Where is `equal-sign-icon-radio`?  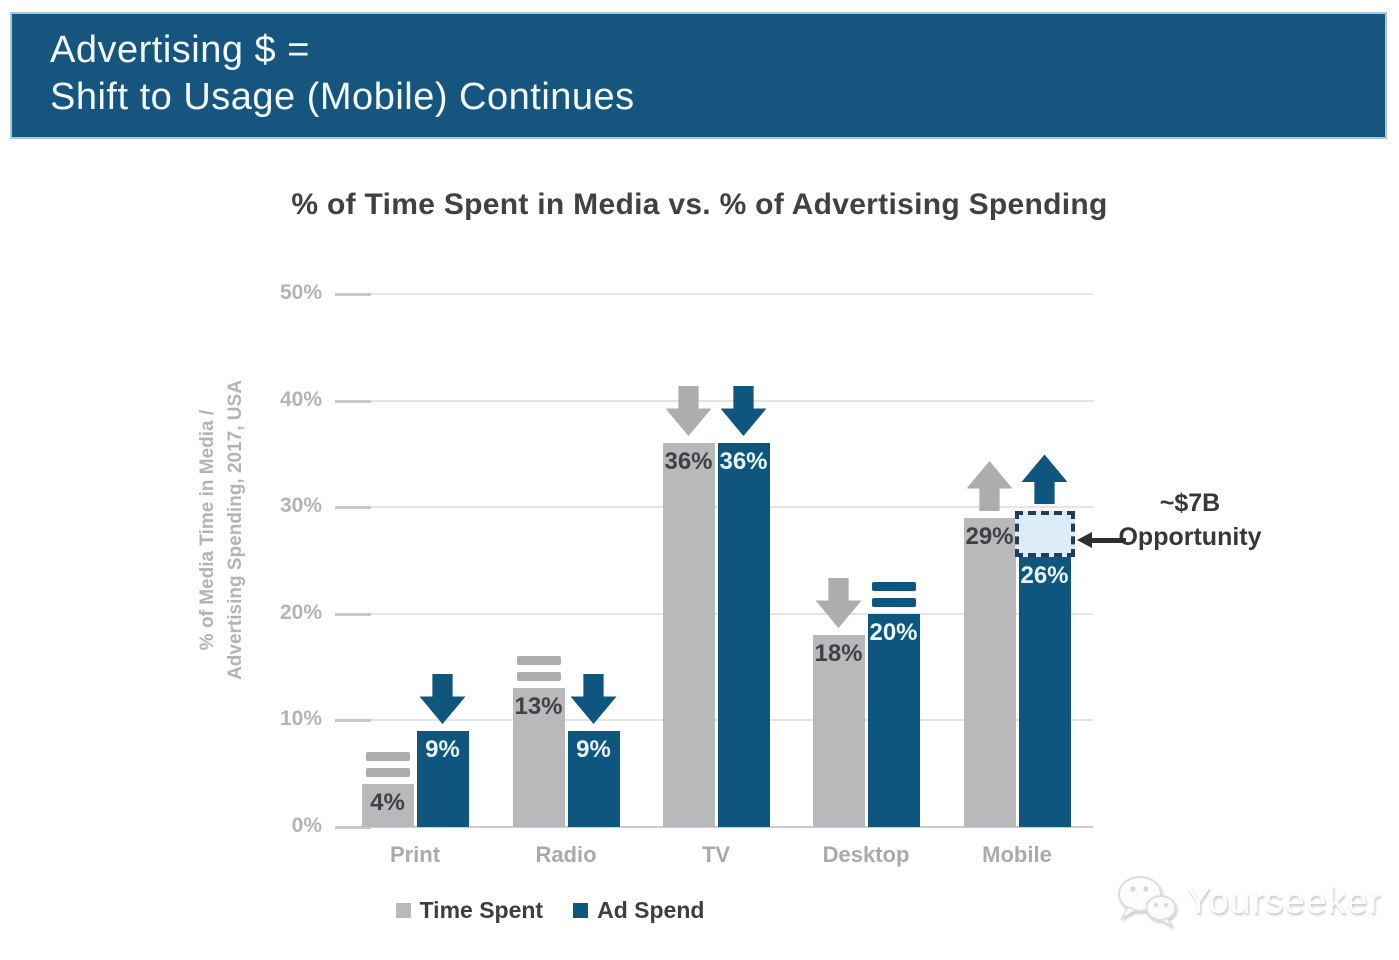 equal-sign-icon-radio is located at coordinates (538, 668).